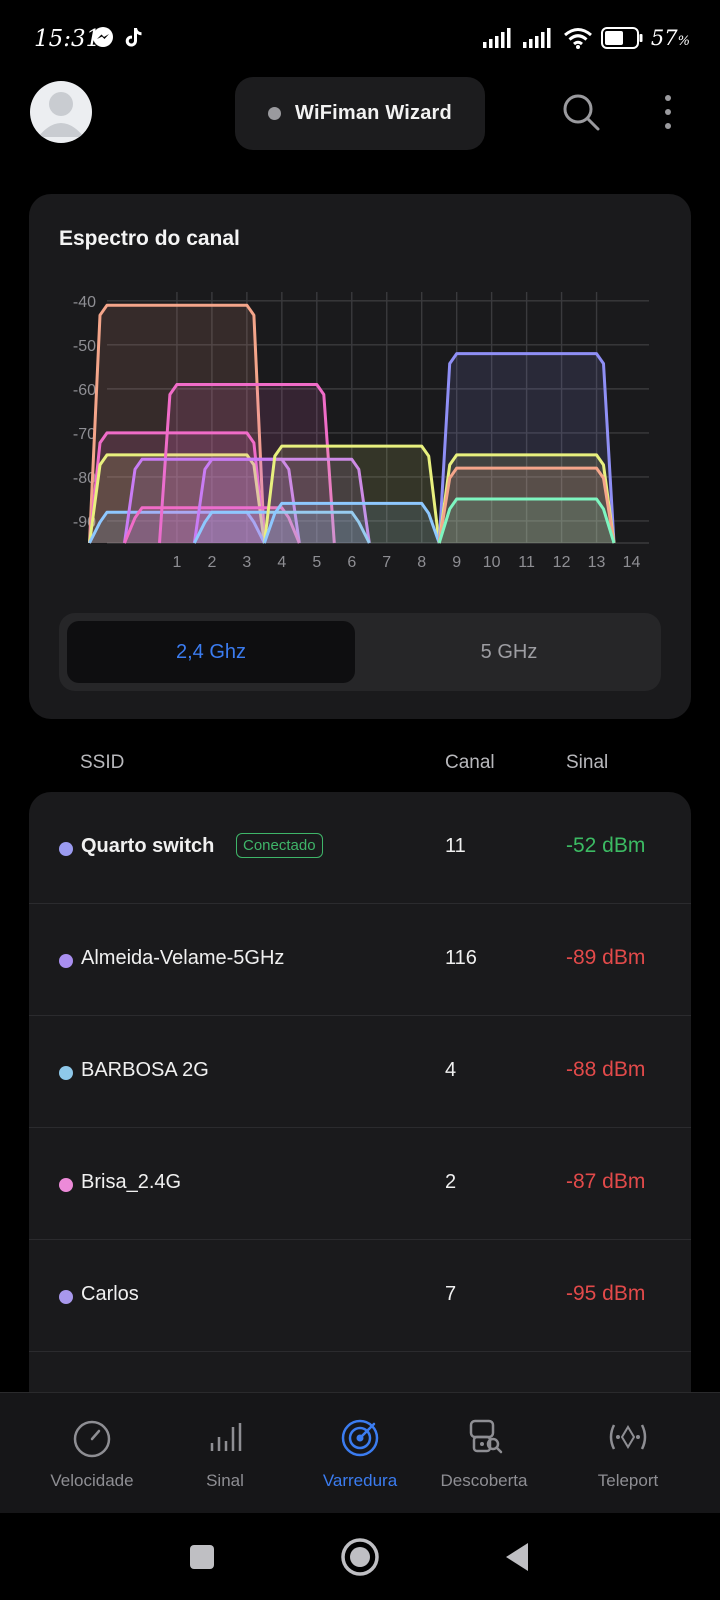 The width and height of the screenshot is (720, 1600). I want to click on network-ssid: Quarto switch, so click(148, 846).